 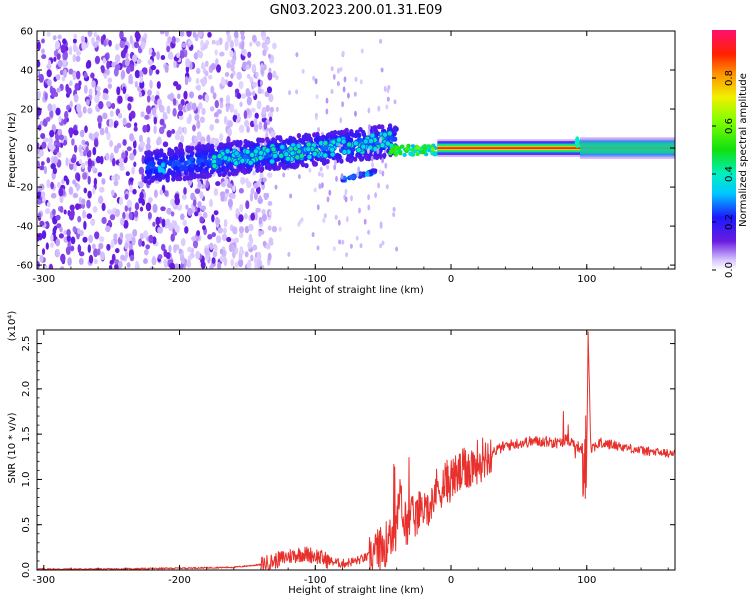 I want to click on spectrogram-y-axis-label: Frequency (Hz), so click(x=12, y=150).